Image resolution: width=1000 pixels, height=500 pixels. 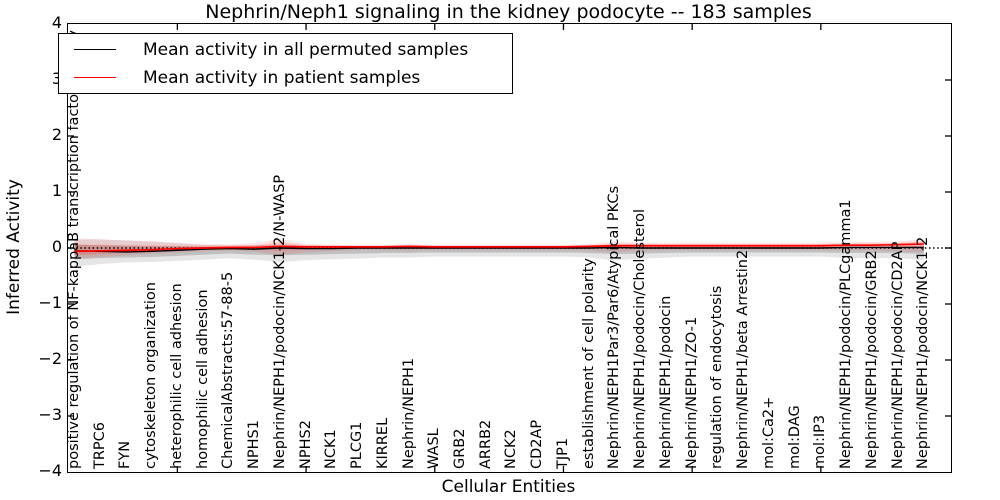 I want to click on legend-label-patient: Mean activity in patient samples, so click(x=282, y=77).